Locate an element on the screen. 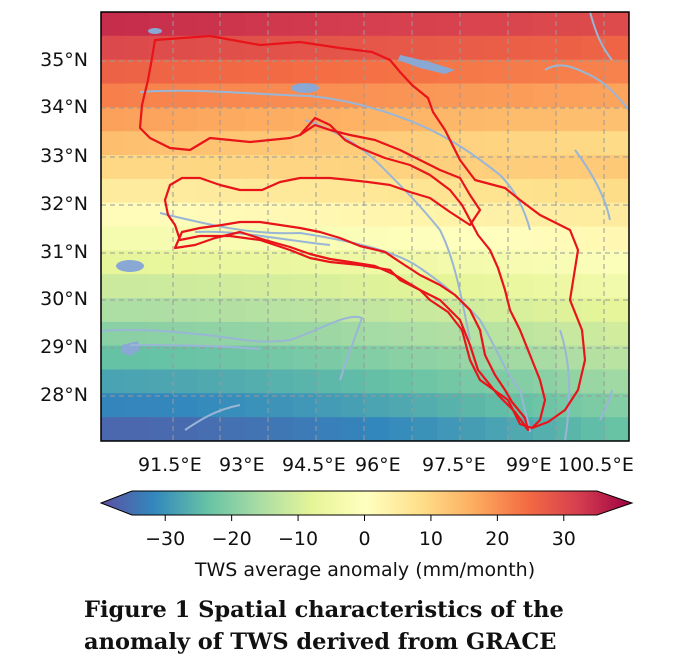  colorbar is located at coordinates (366, 505).